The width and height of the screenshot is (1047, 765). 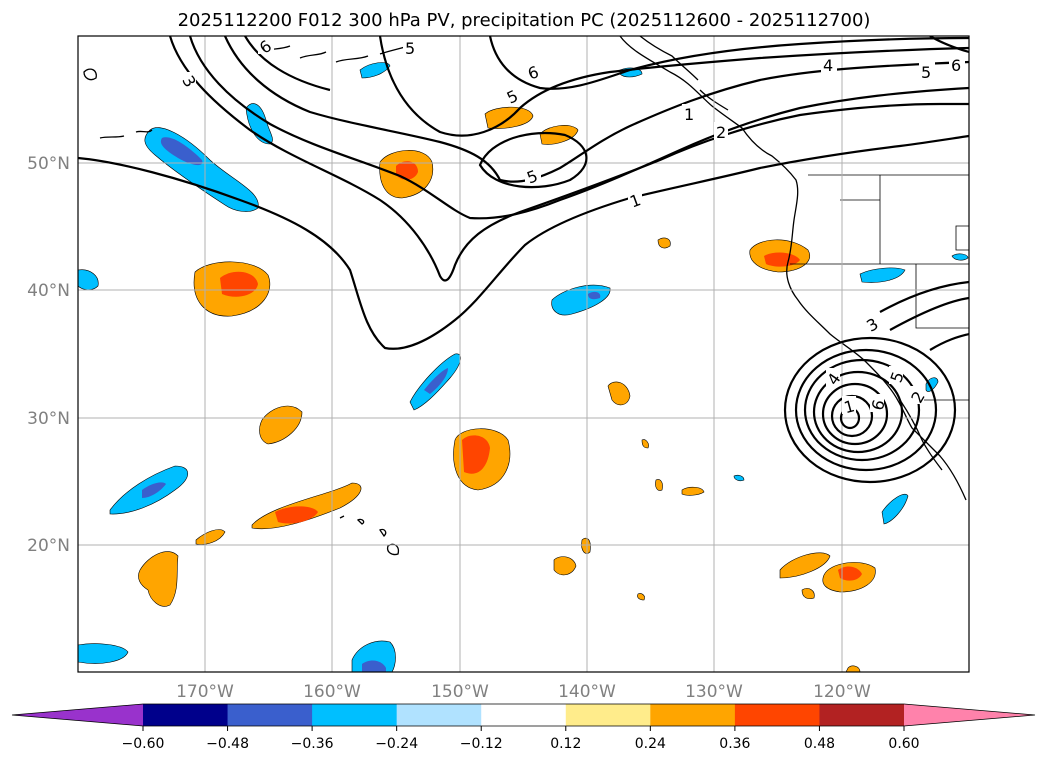 What do you see at coordinates (205, 692) in the screenshot?
I see `lon-tick-label: 170°W` at bounding box center [205, 692].